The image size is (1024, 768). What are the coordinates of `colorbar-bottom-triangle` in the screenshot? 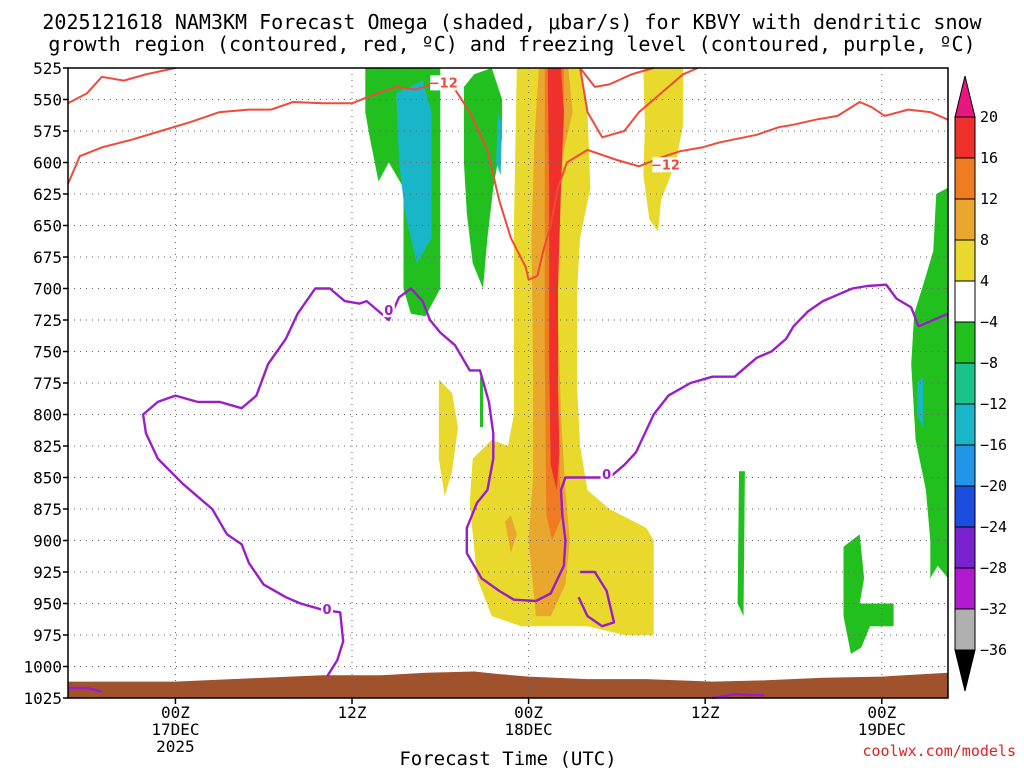 It's located at (965, 670).